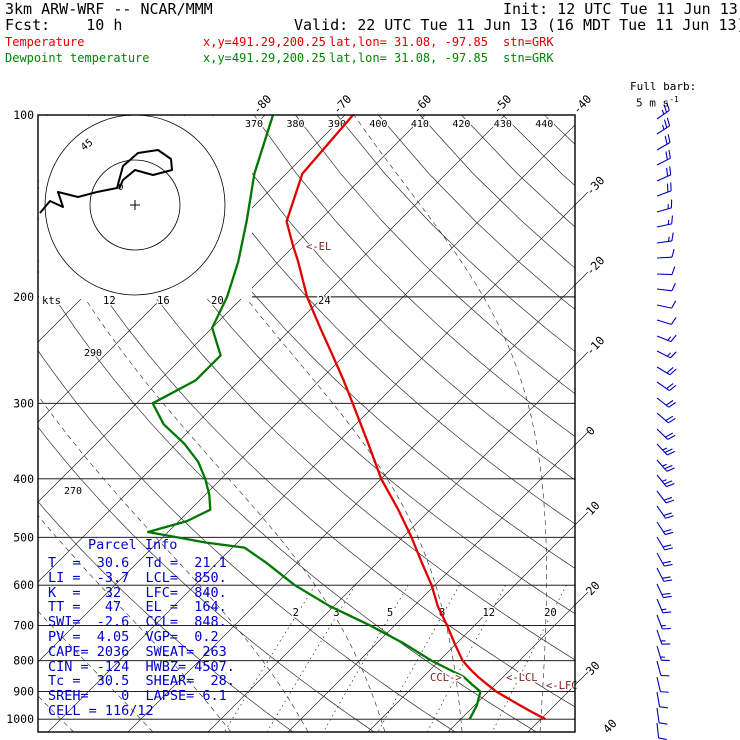  What do you see at coordinates (45, 42) in the screenshot?
I see `temperature-legend-label: Temperature` at bounding box center [45, 42].